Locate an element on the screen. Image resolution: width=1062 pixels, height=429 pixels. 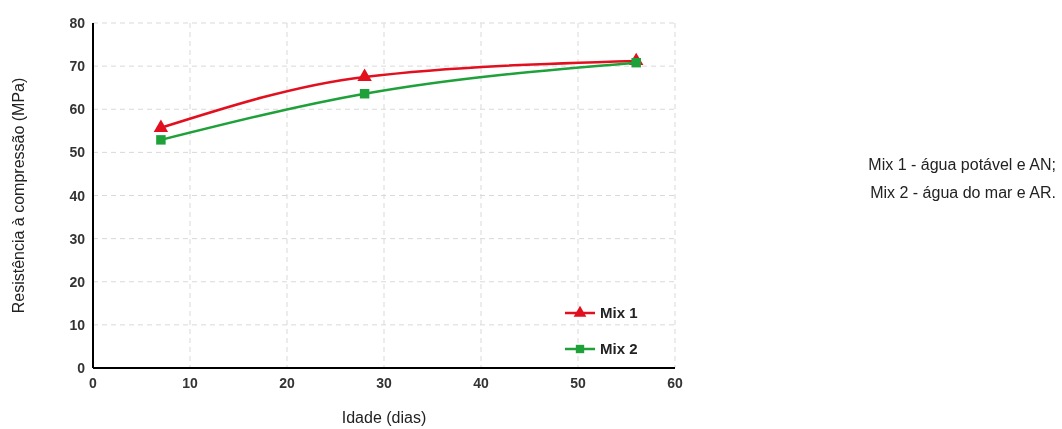
x-tick-label: 60 is located at coordinates (675, 383).